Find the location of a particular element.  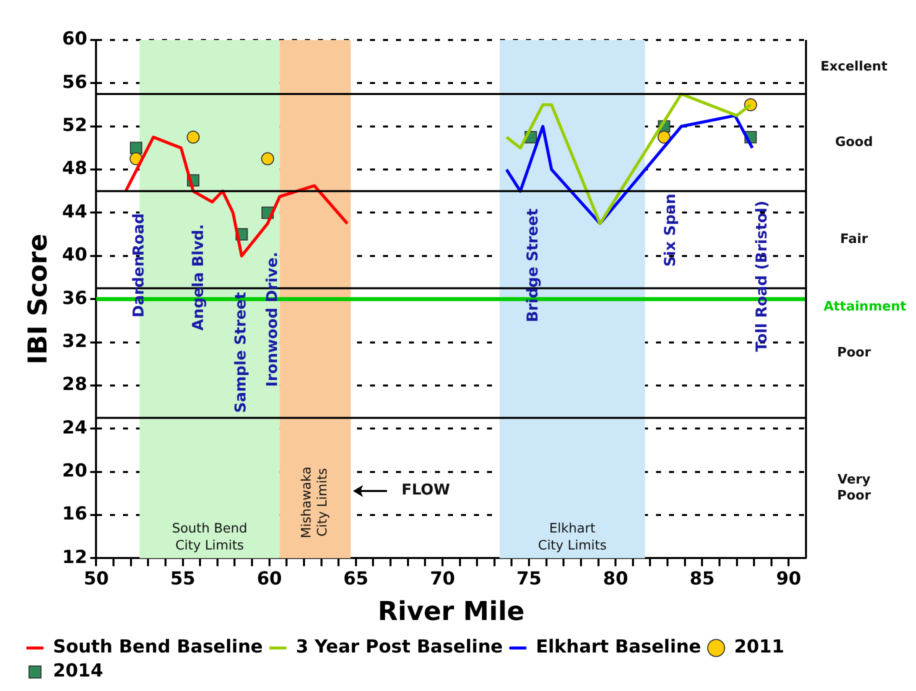

y-tick-label: 12 is located at coordinates (75, 557).